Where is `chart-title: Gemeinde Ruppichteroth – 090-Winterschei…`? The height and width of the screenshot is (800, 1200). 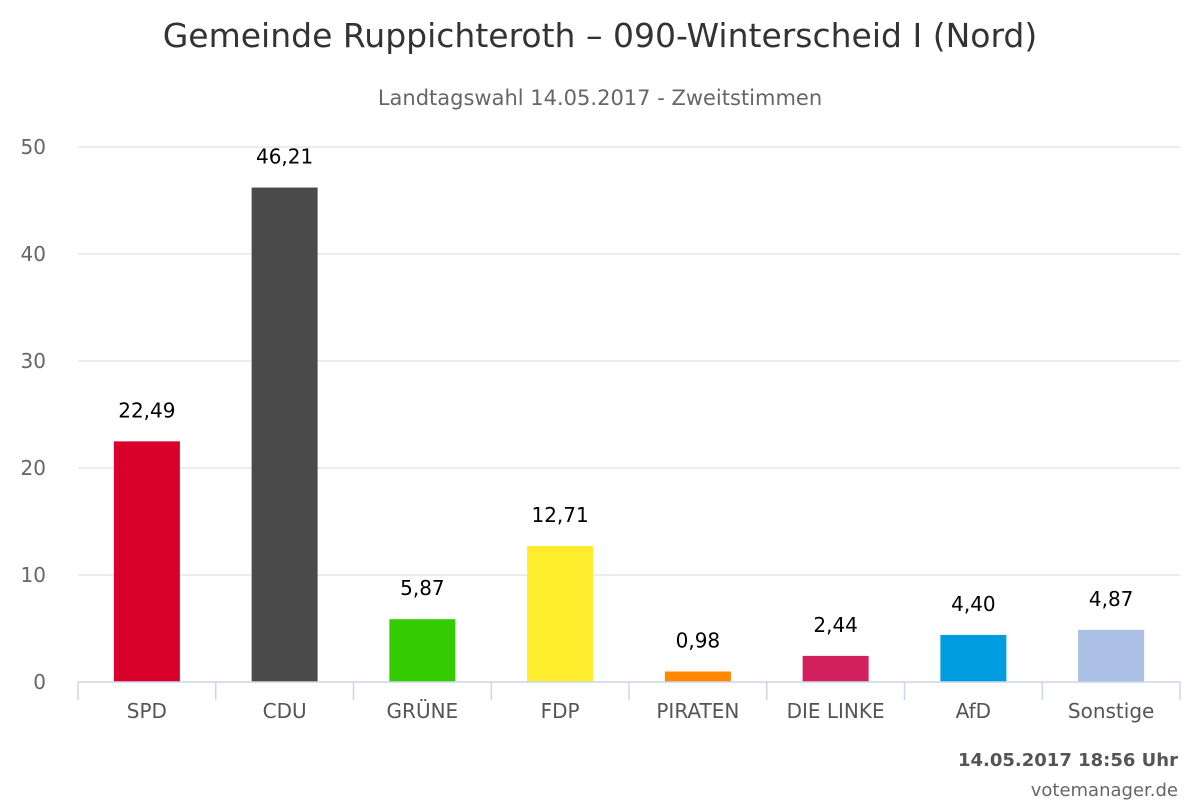 chart-title: Gemeinde Ruppichteroth – 090-Winterschei… is located at coordinates (600, 35).